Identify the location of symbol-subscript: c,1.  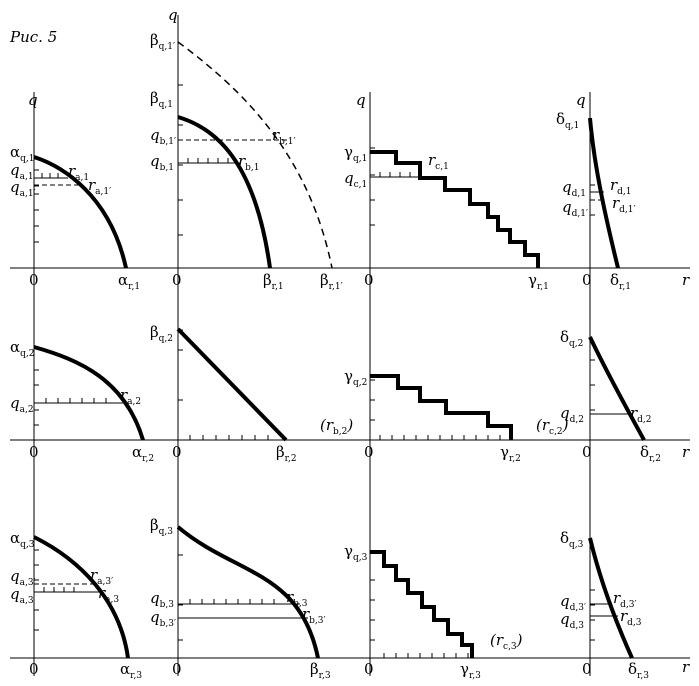
(442, 167).